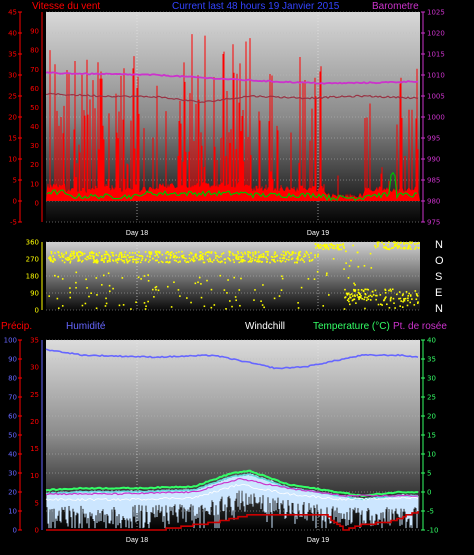 The width and height of the screenshot is (474, 555). Describe the element at coordinates (431, 417) in the screenshot. I see `temp-tick-label: 20` at that location.